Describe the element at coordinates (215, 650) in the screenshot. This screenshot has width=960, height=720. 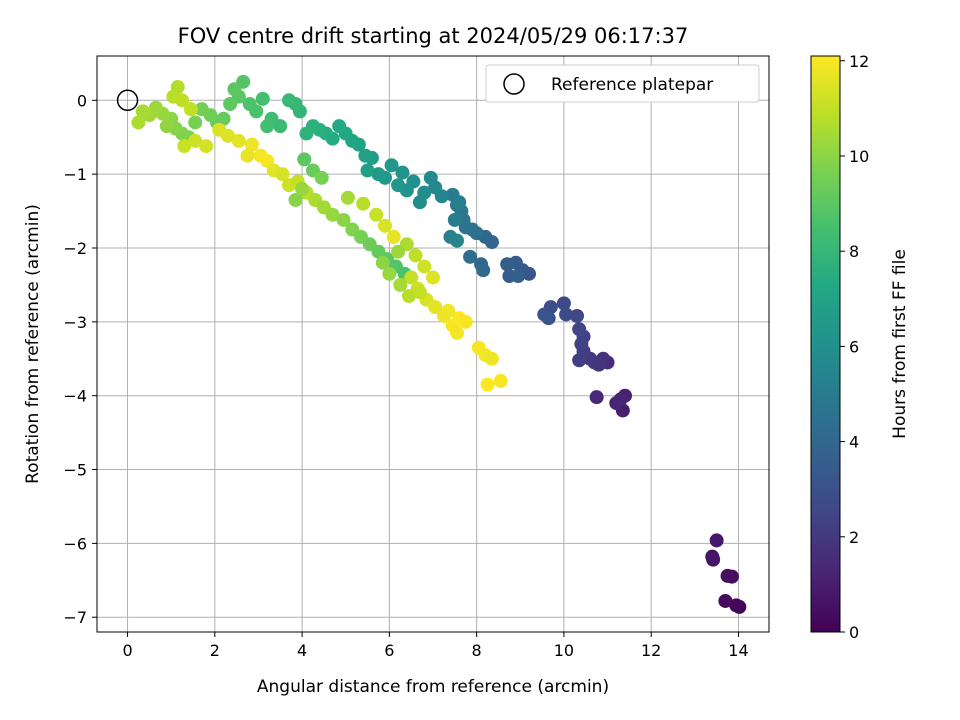
I see `x-tick-label: 2` at that location.